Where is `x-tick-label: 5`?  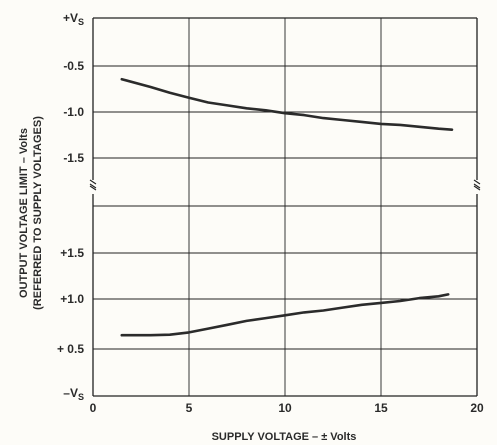 x-tick-label: 5 is located at coordinates (189, 408).